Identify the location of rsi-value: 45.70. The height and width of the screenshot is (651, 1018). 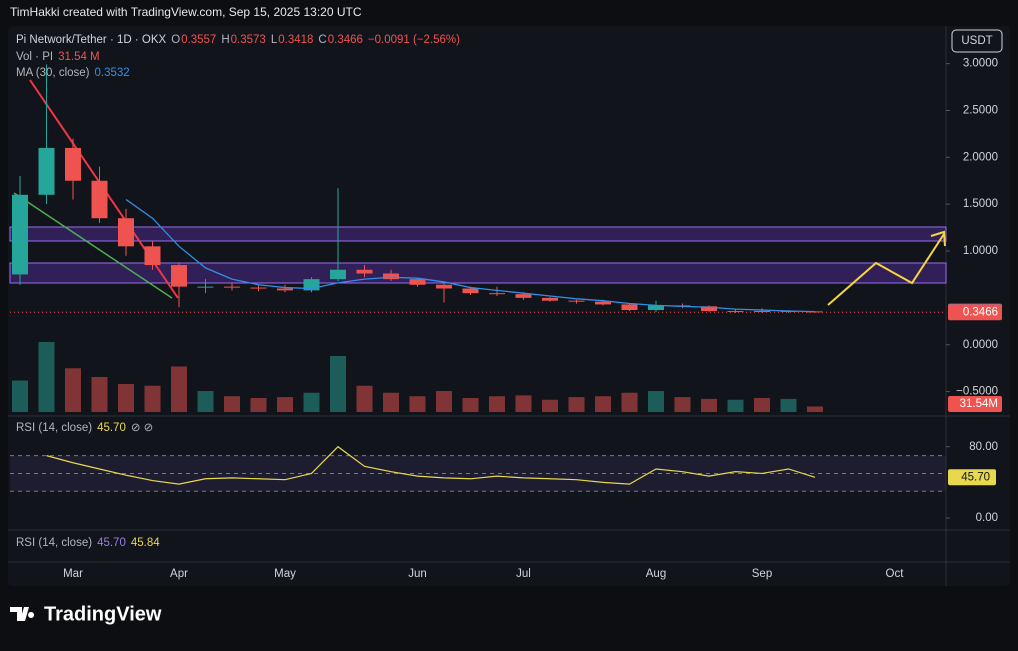
(111, 428).